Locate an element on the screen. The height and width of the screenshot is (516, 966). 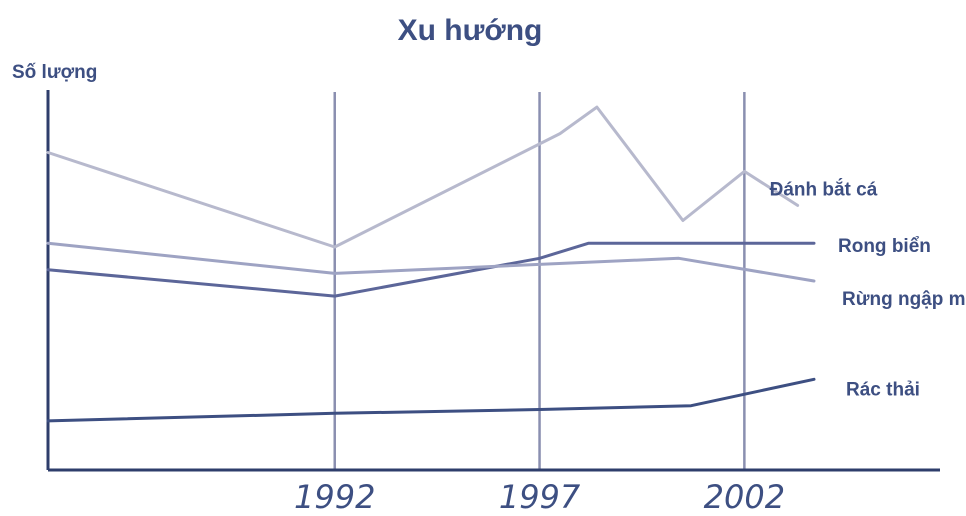
y-axis-label: Số lượng is located at coordinates (54, 72).